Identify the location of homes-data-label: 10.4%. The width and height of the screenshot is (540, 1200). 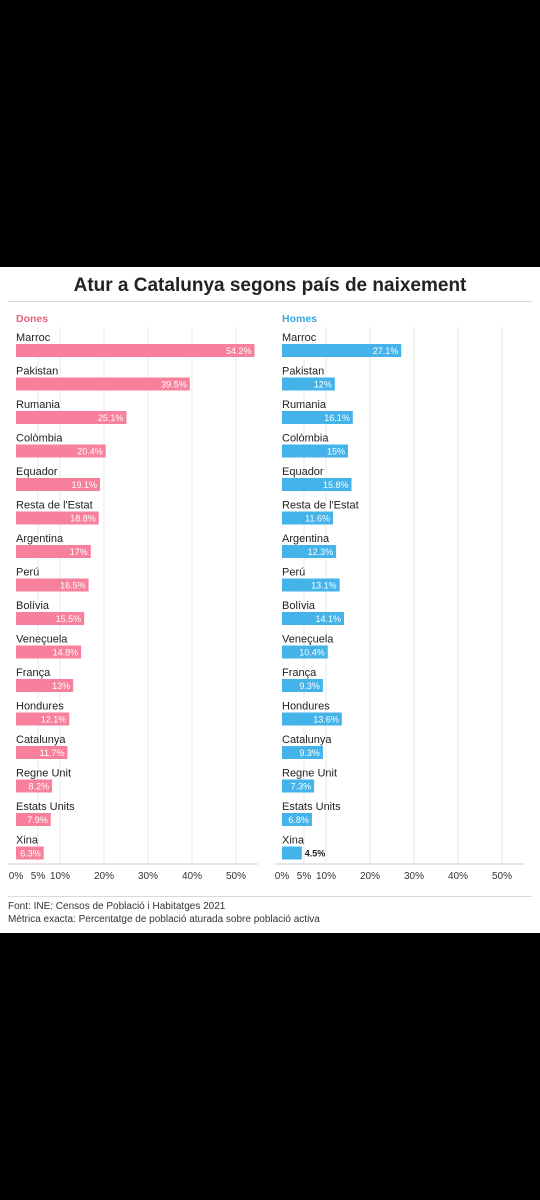
(312, 653).